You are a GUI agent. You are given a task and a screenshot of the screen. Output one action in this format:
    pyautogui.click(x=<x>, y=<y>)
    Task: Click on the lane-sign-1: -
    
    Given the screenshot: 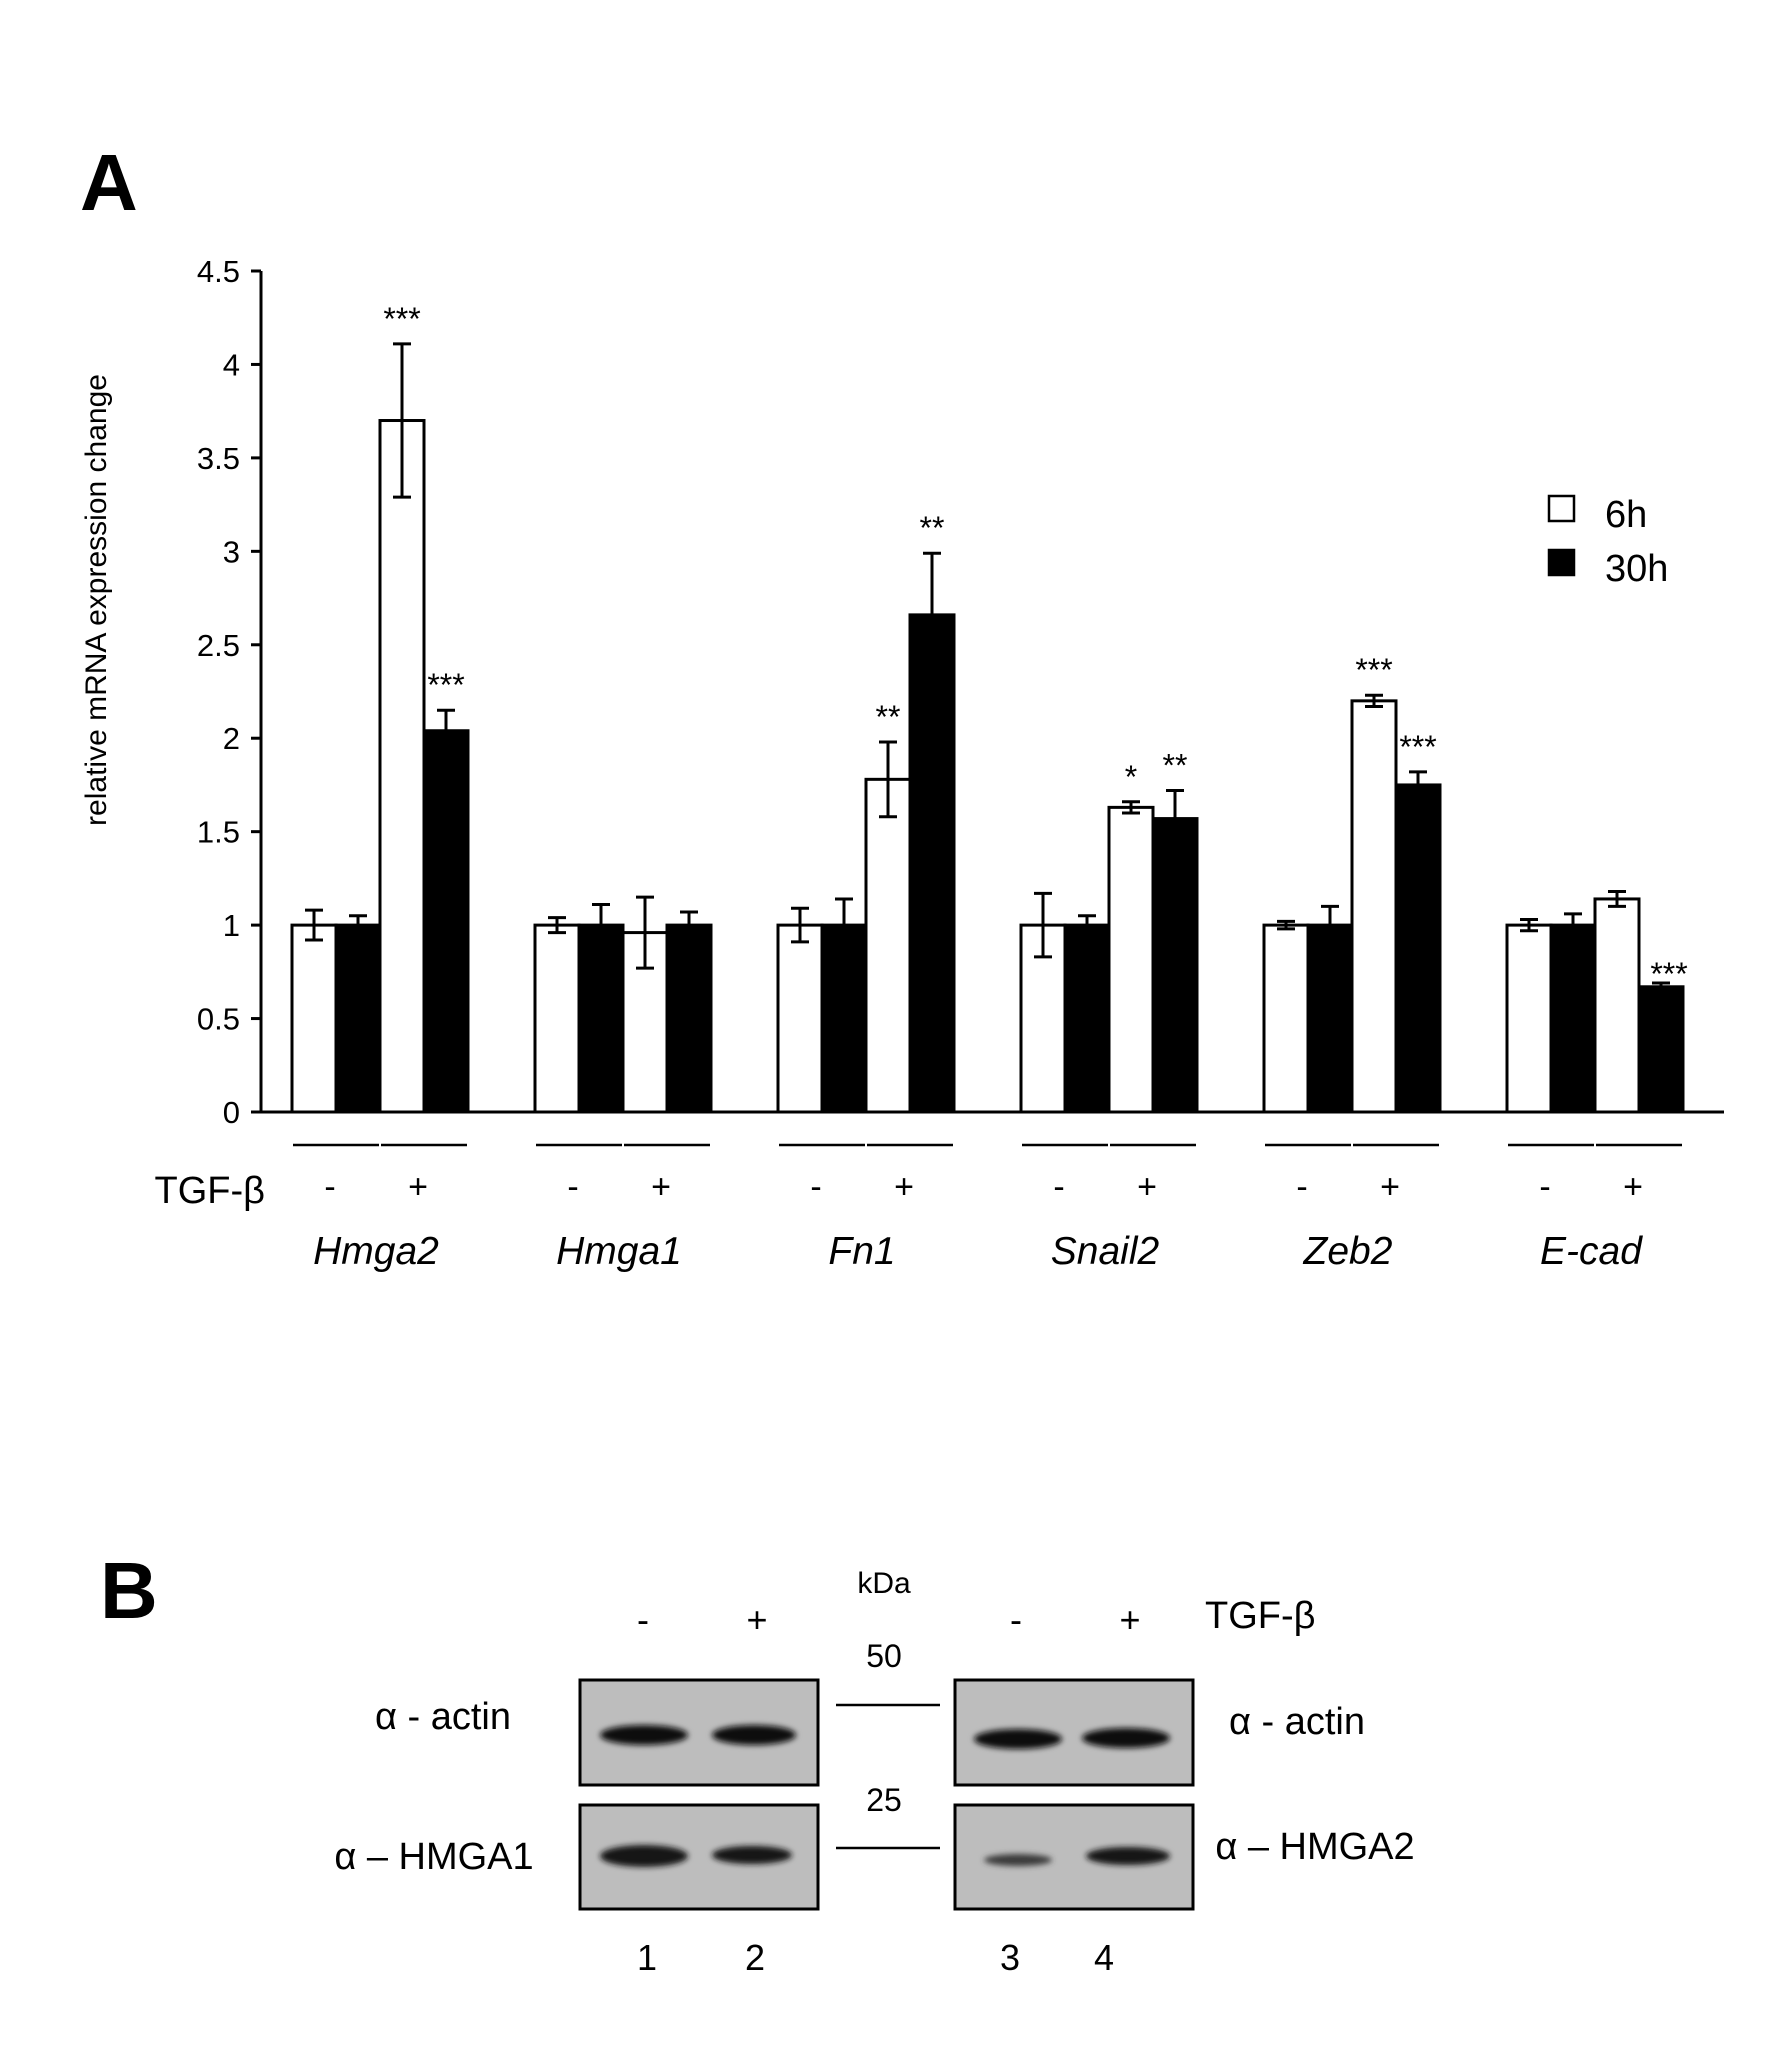 What is the action you would take?
    pyautogui.click(x=643, y=1619)
    